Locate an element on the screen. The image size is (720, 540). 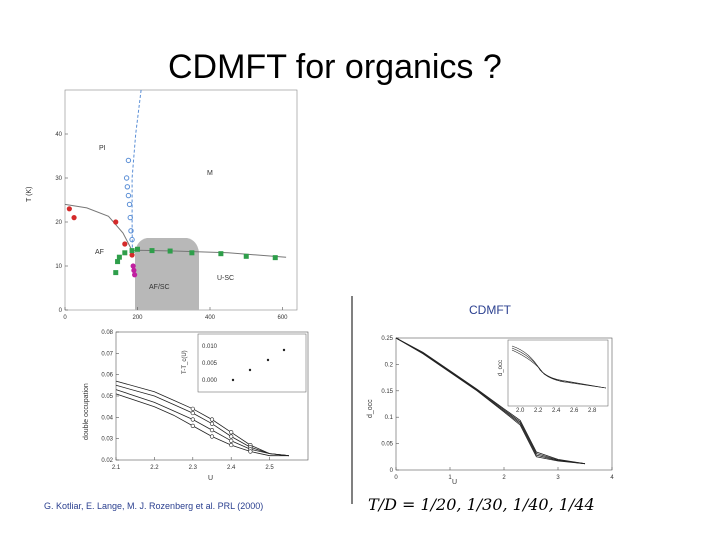
temperature-formula: T/D = 1/20, 1/30, 1/40, 1/44 is located at coordinates (481, 504).